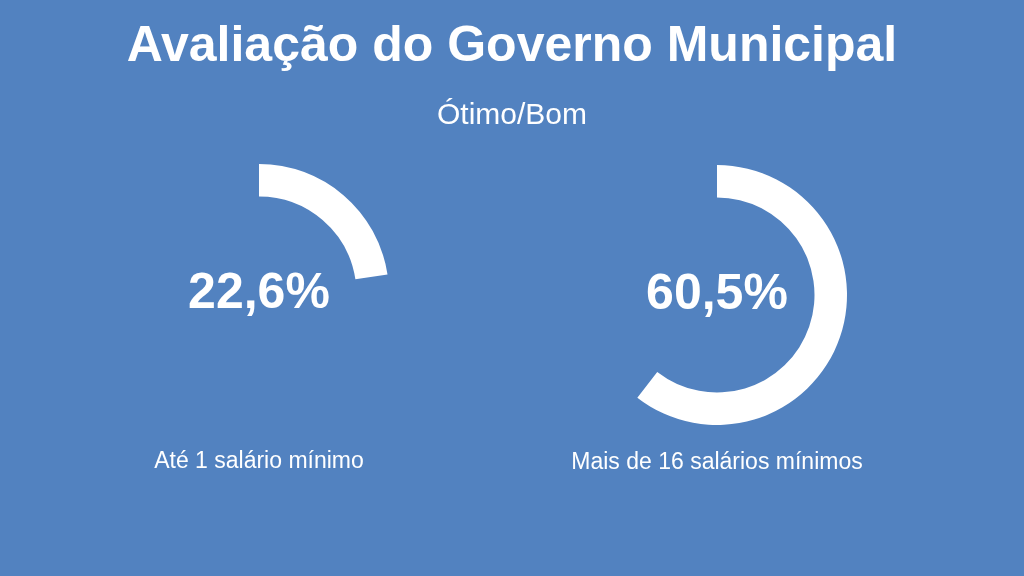 The image size is (1024, 576). I want to click on text: Até 1 salário mínimo, so click(259, 460).